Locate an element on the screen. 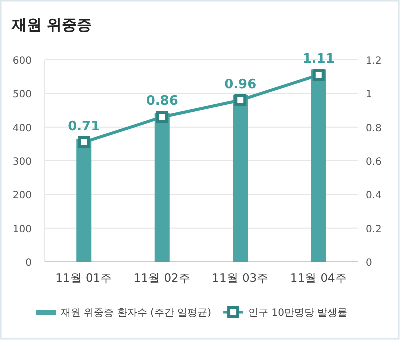 The height and width of the screenshot is (340, 400). y-tick-label: 300 is located at coordinates (22, 162).